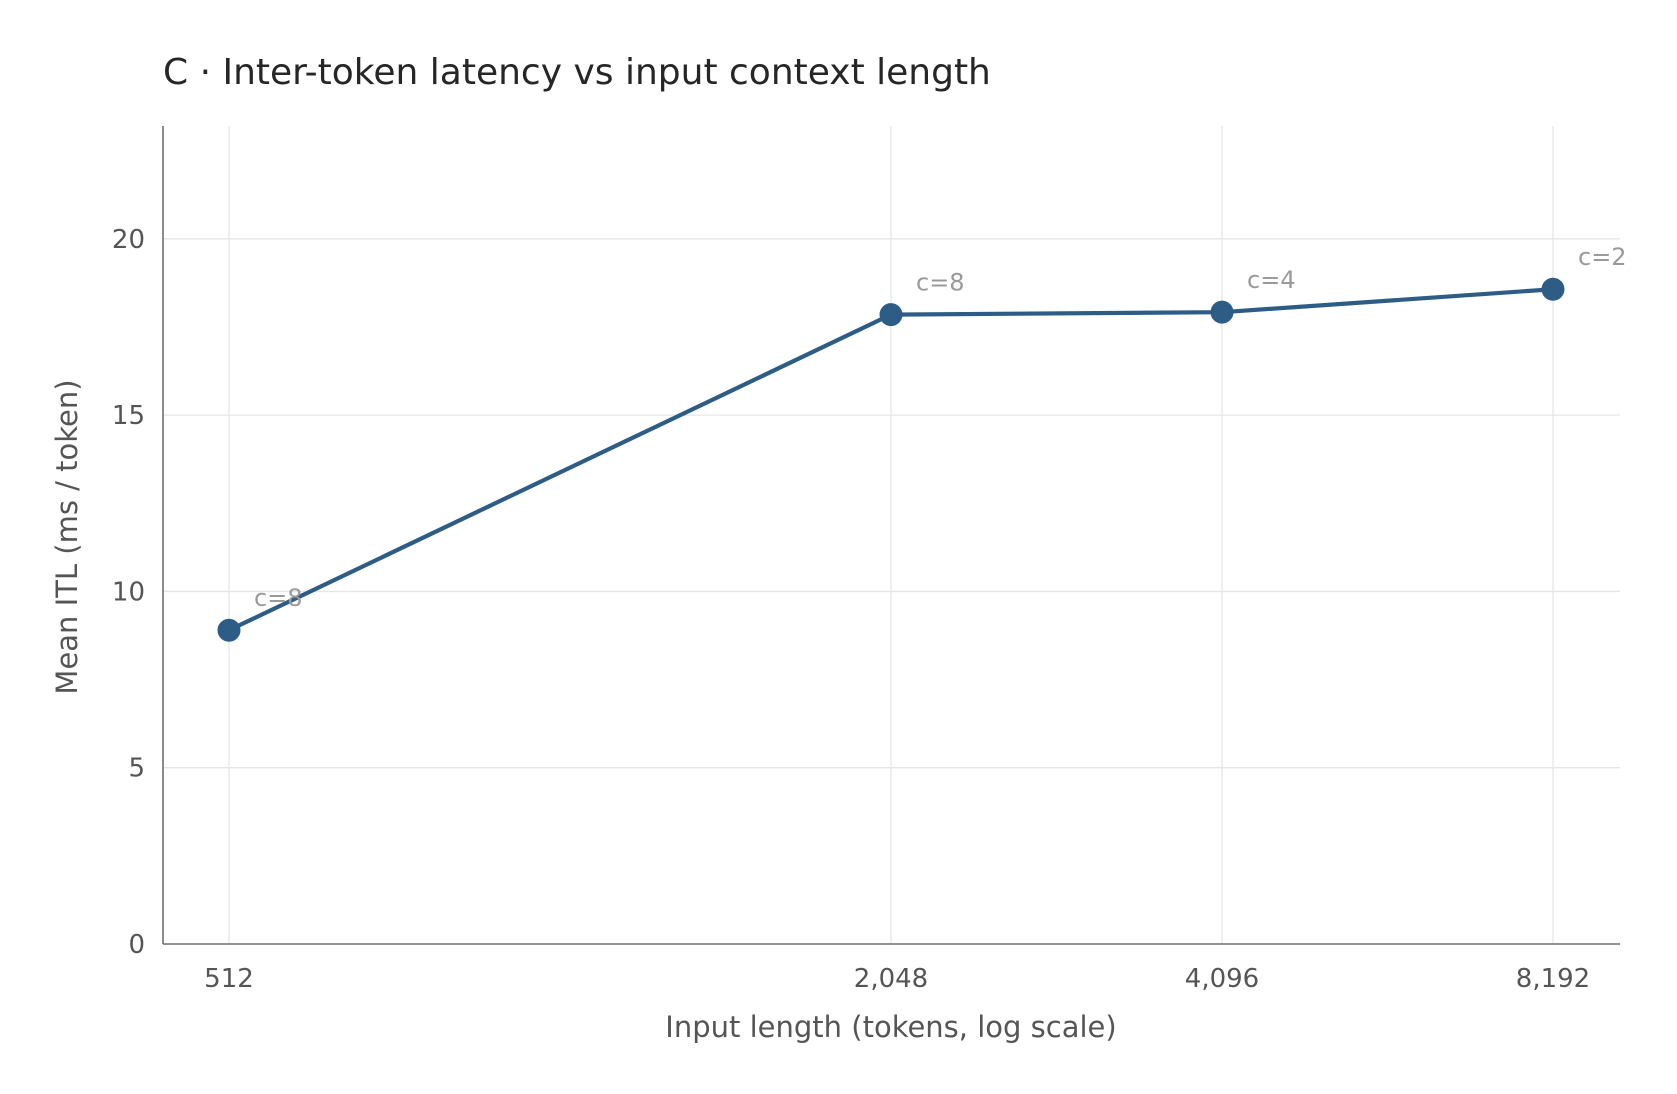 This screenshot has width=1677, height=1094. Describe the element at coordinates (128, 240) in the screenshot. I see `y-tick-label: 20` at that location.